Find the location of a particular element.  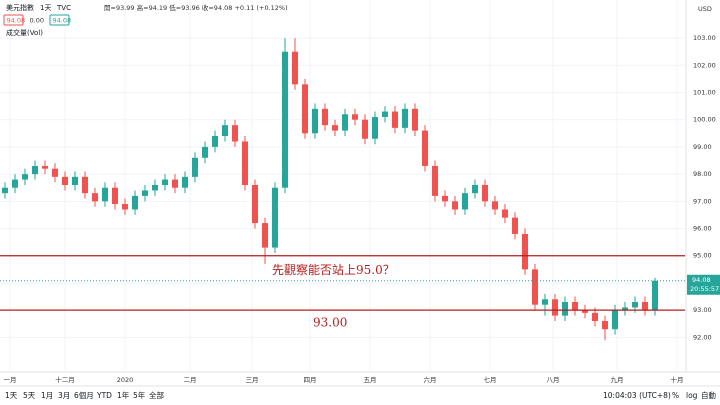

range-button: 1年 is located at coordinates (123, 395).